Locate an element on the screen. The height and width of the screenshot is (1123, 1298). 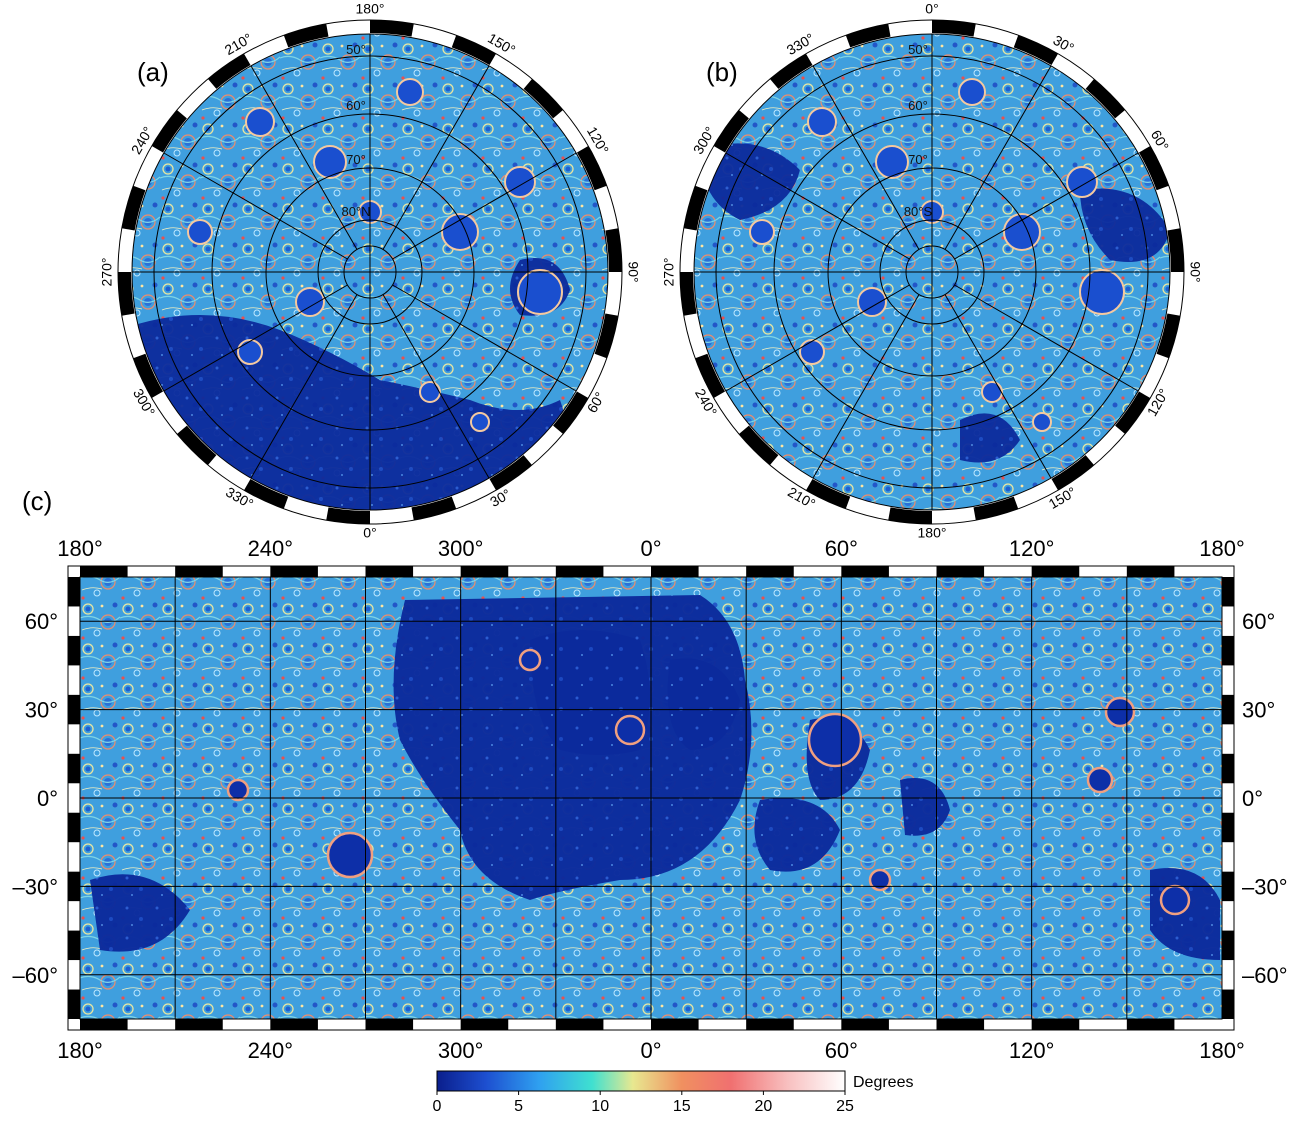
colorbar-tick-label: 15 is located at coordinates (682, 1106).